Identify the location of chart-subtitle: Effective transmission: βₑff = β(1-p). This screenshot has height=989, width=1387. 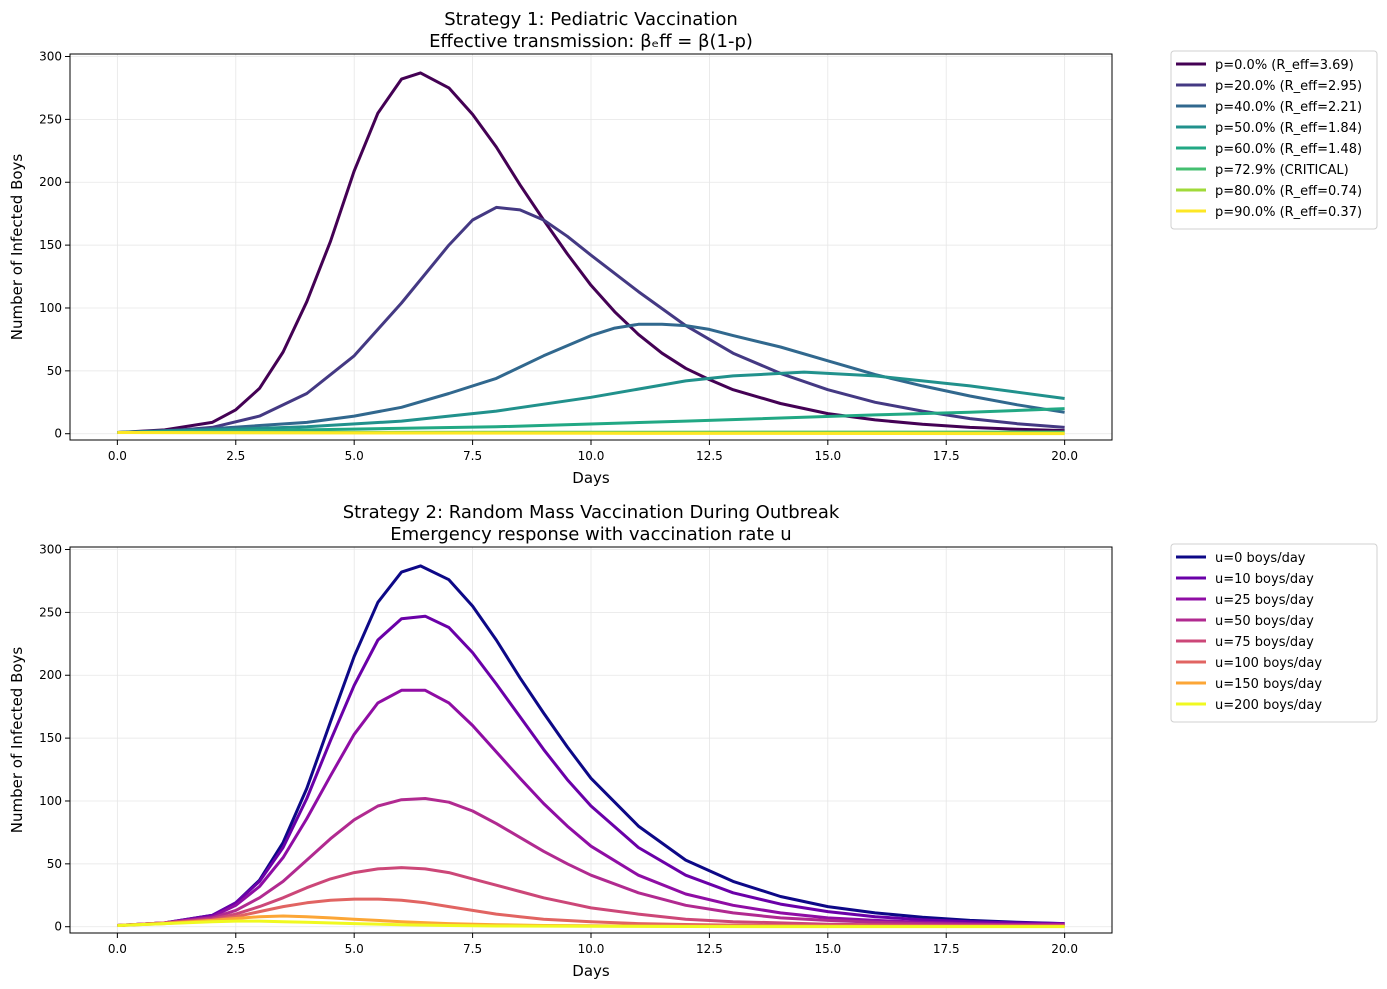
(591, 41).